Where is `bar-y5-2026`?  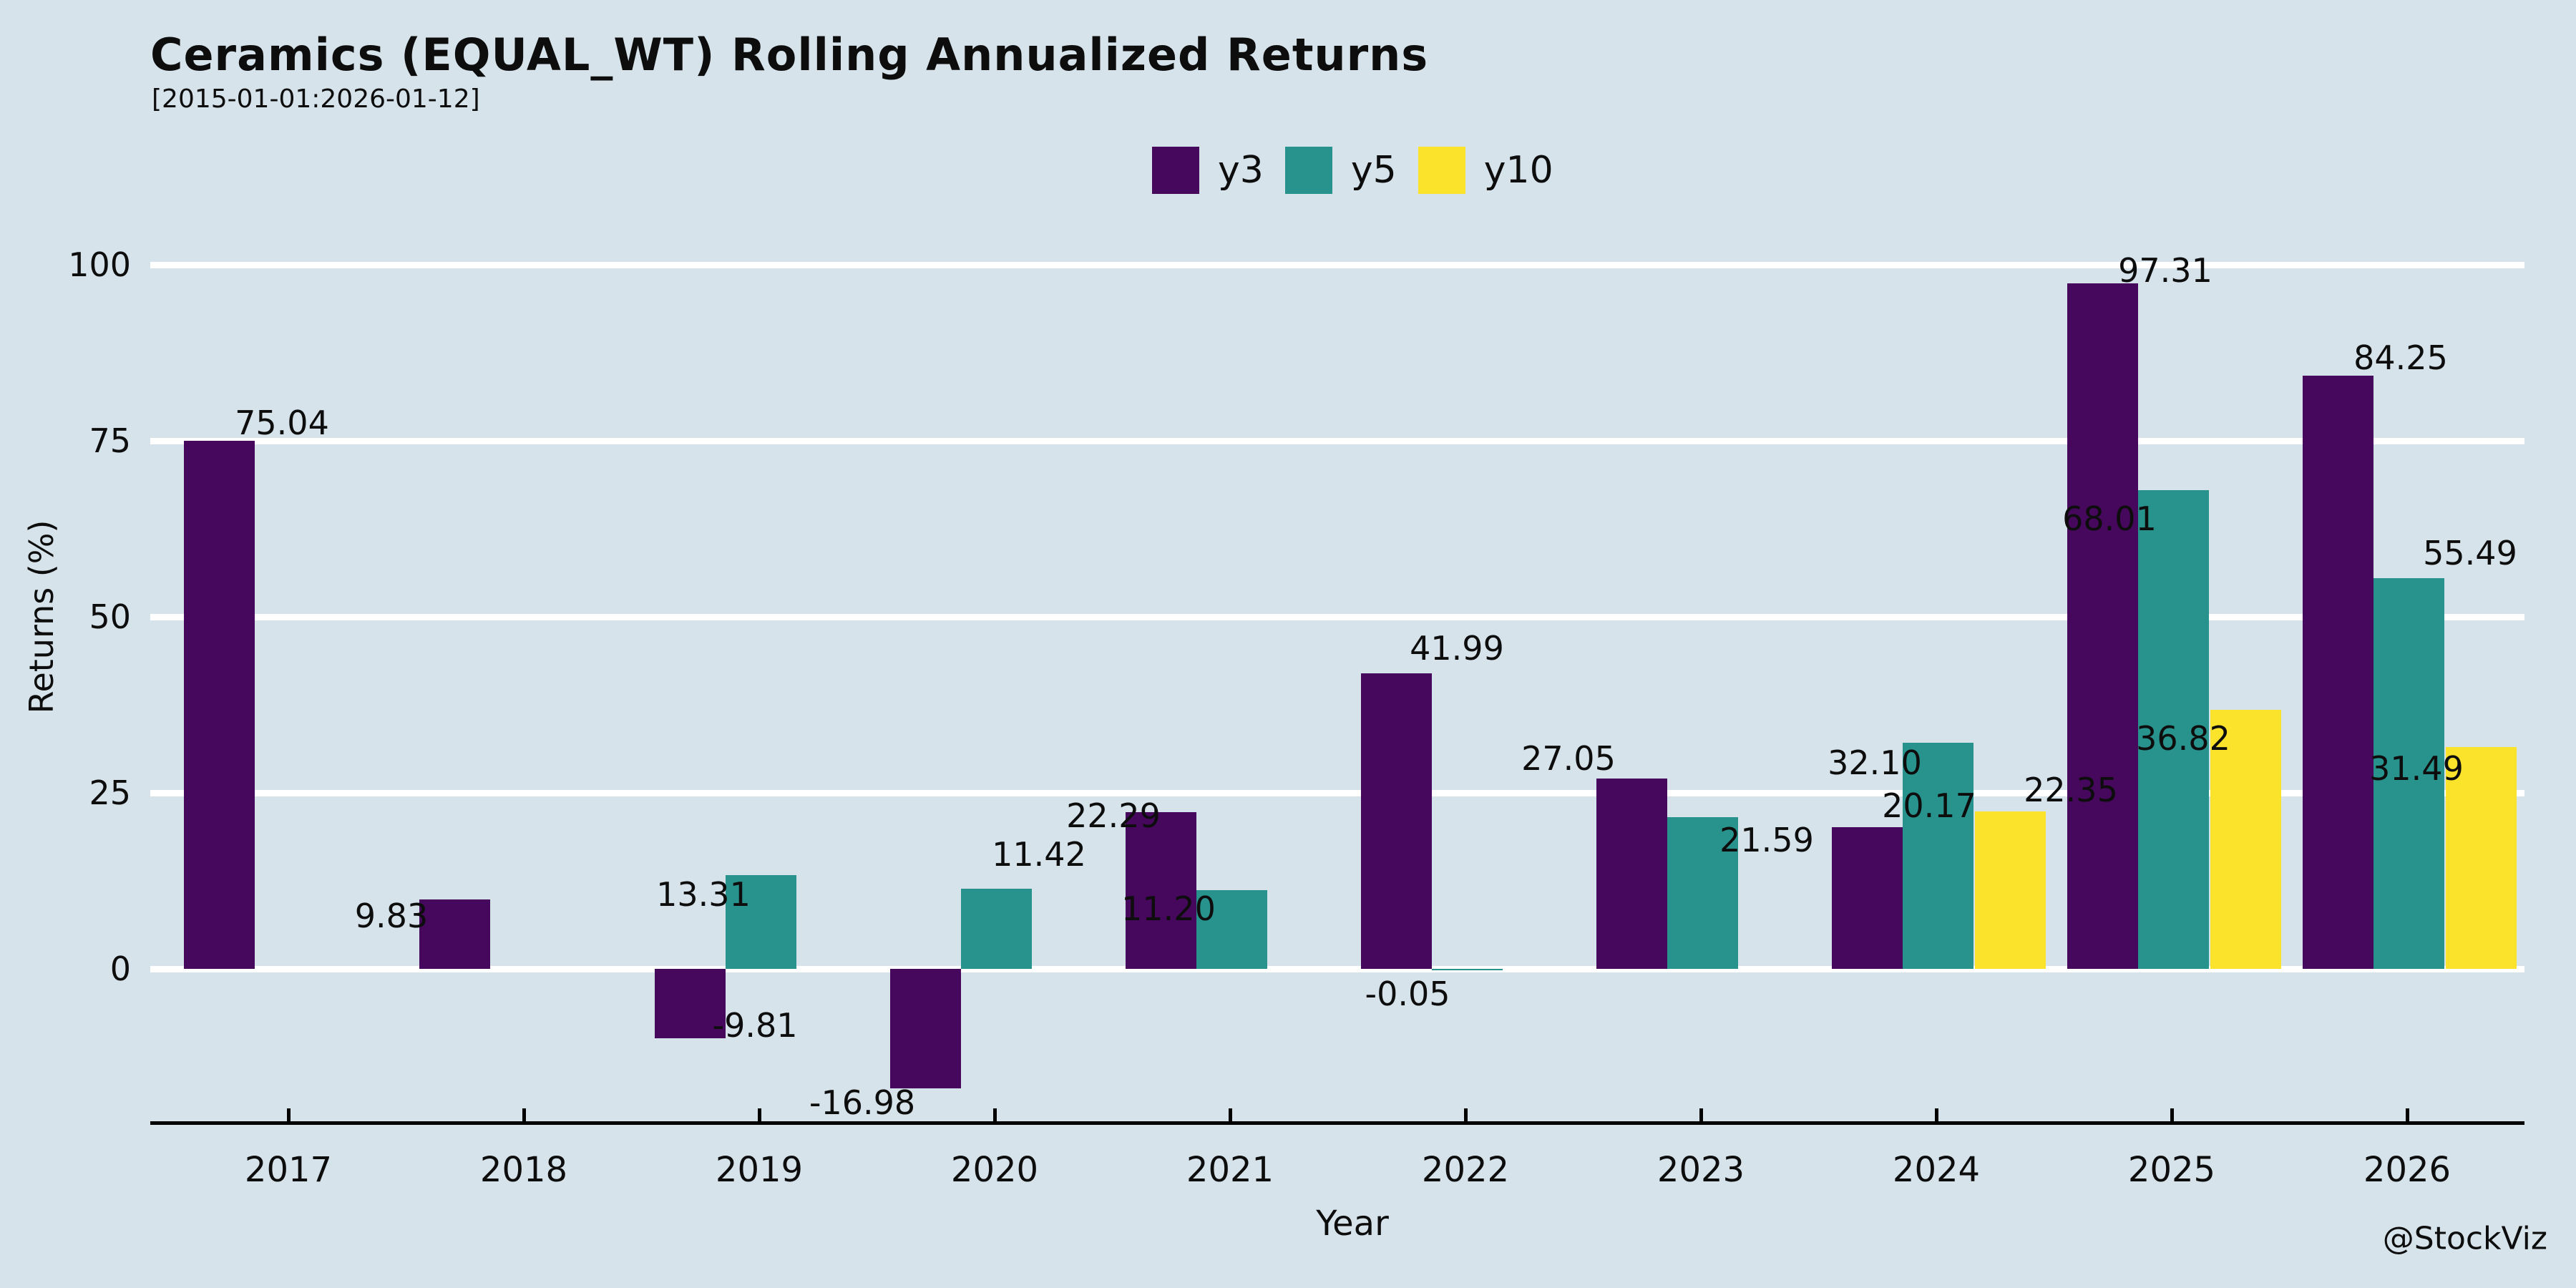 bar-y5-2026 is located at coordinates (2408, 773).